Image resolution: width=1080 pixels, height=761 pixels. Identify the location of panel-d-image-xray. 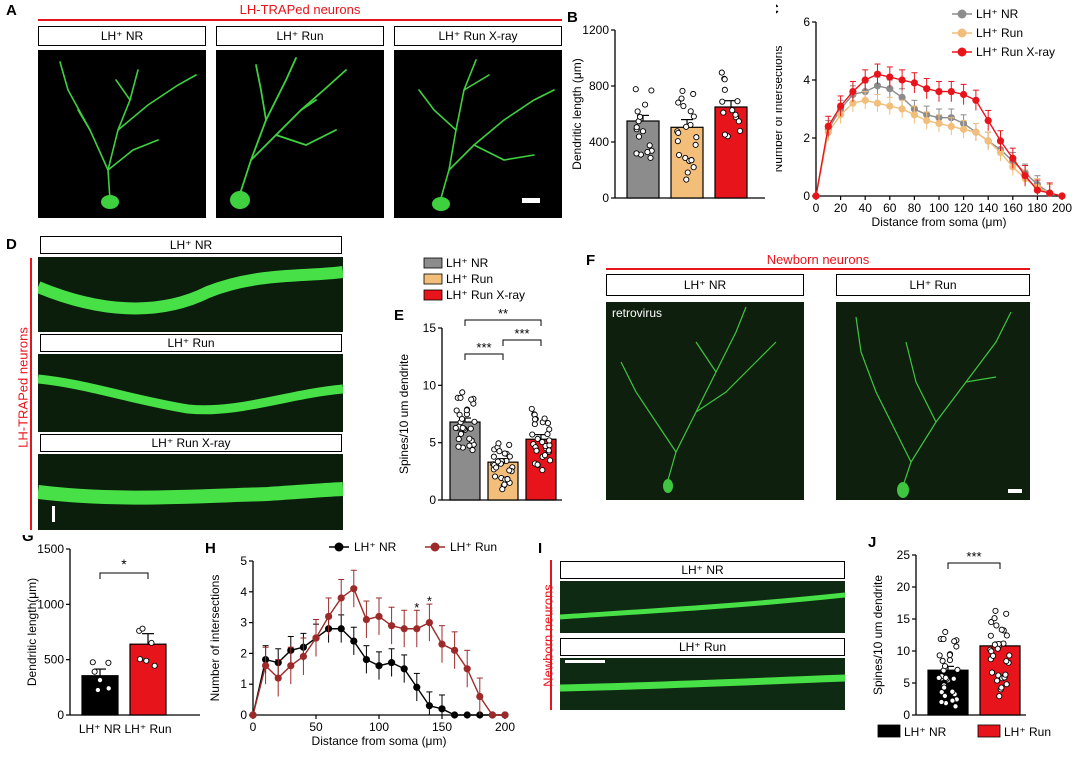
(190, 492).